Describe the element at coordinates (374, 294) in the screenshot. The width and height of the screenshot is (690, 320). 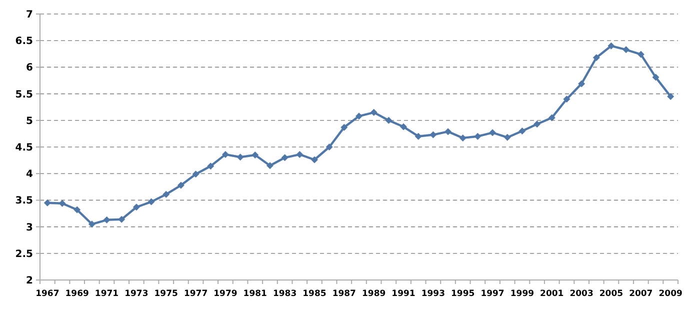
I see `x-tick-label: 1989` at that location.